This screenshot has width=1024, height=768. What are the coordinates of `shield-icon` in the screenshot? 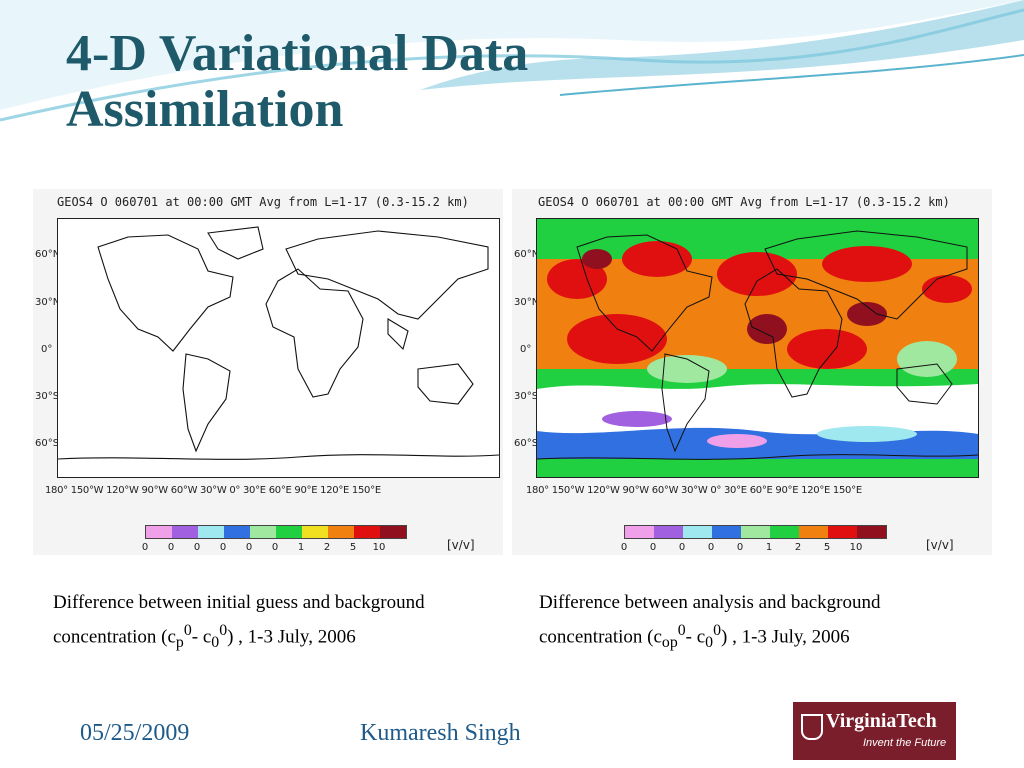 It's located at (812, 727).